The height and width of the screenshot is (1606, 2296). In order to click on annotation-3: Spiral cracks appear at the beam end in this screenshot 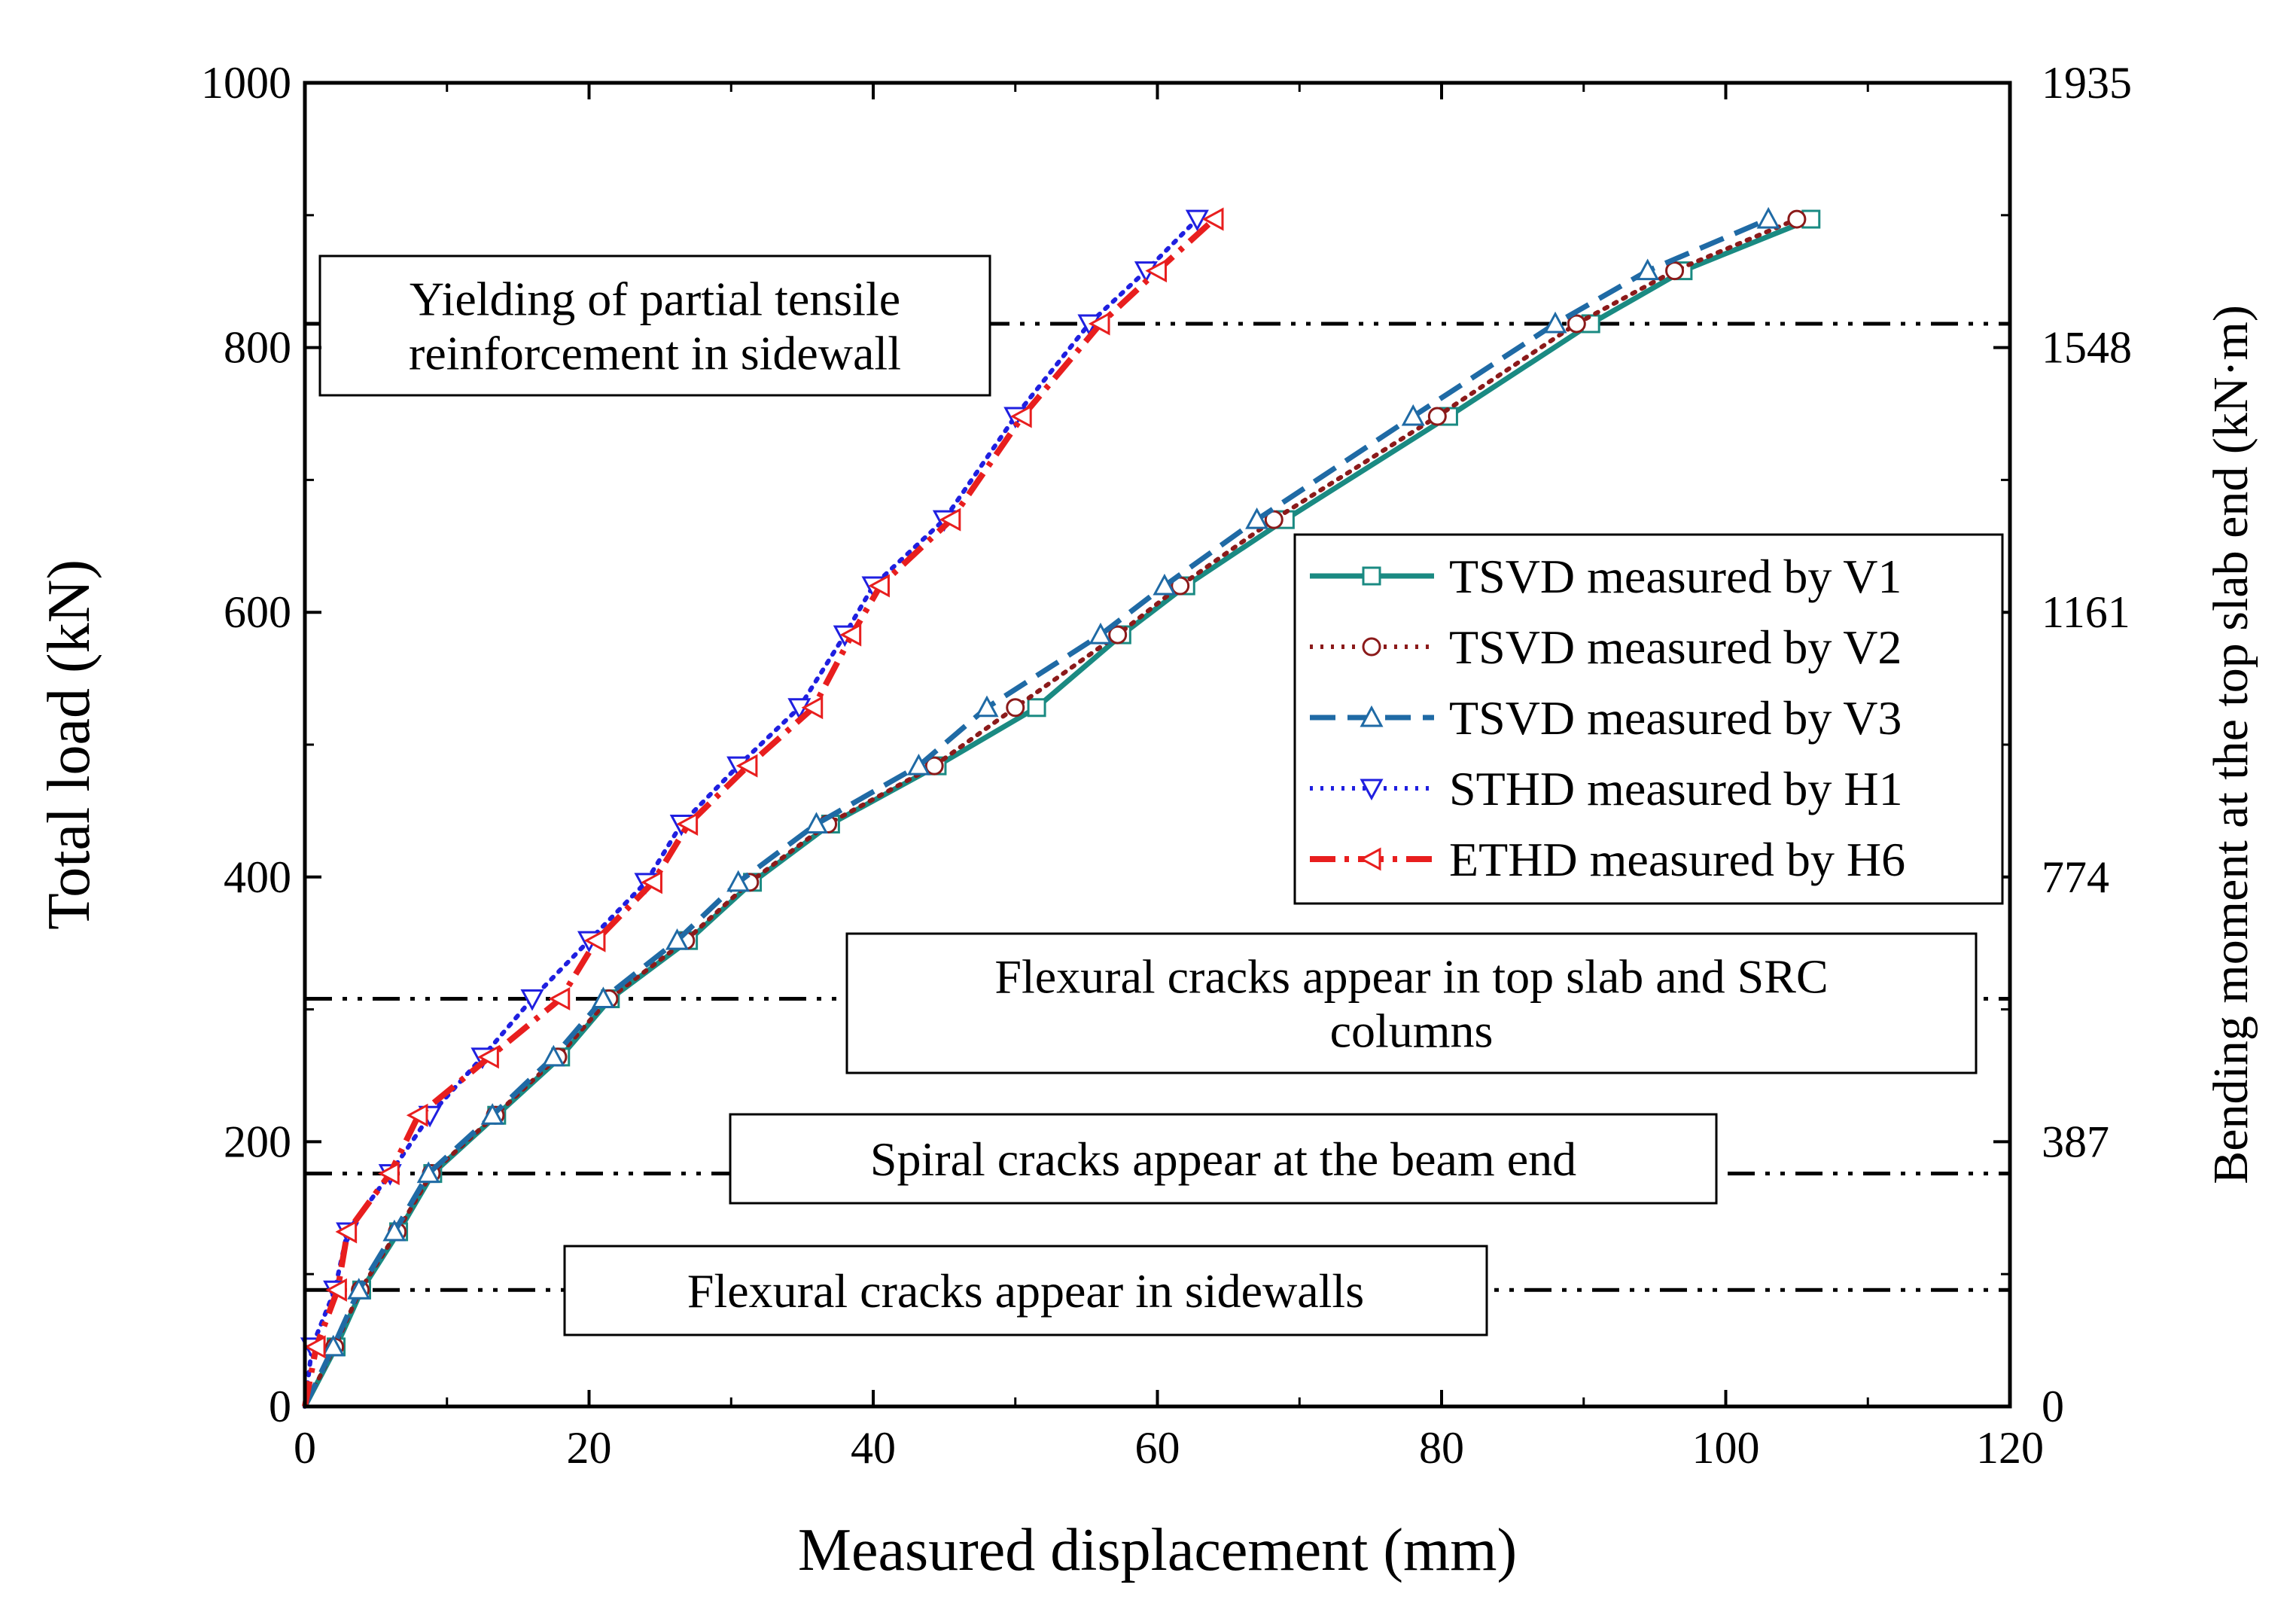, I will do `click(1223, 1159)`.